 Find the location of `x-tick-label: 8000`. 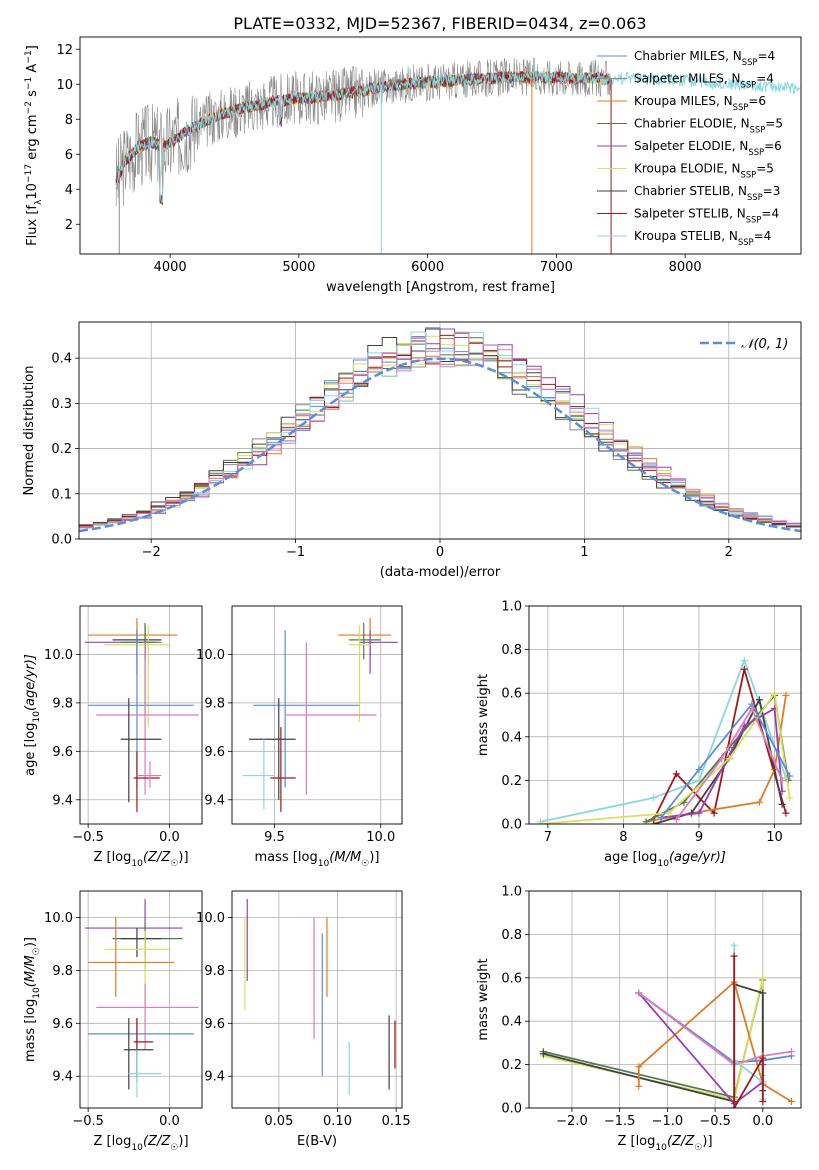

x-tick-label: 8000 is located at coordinates (685, 267).